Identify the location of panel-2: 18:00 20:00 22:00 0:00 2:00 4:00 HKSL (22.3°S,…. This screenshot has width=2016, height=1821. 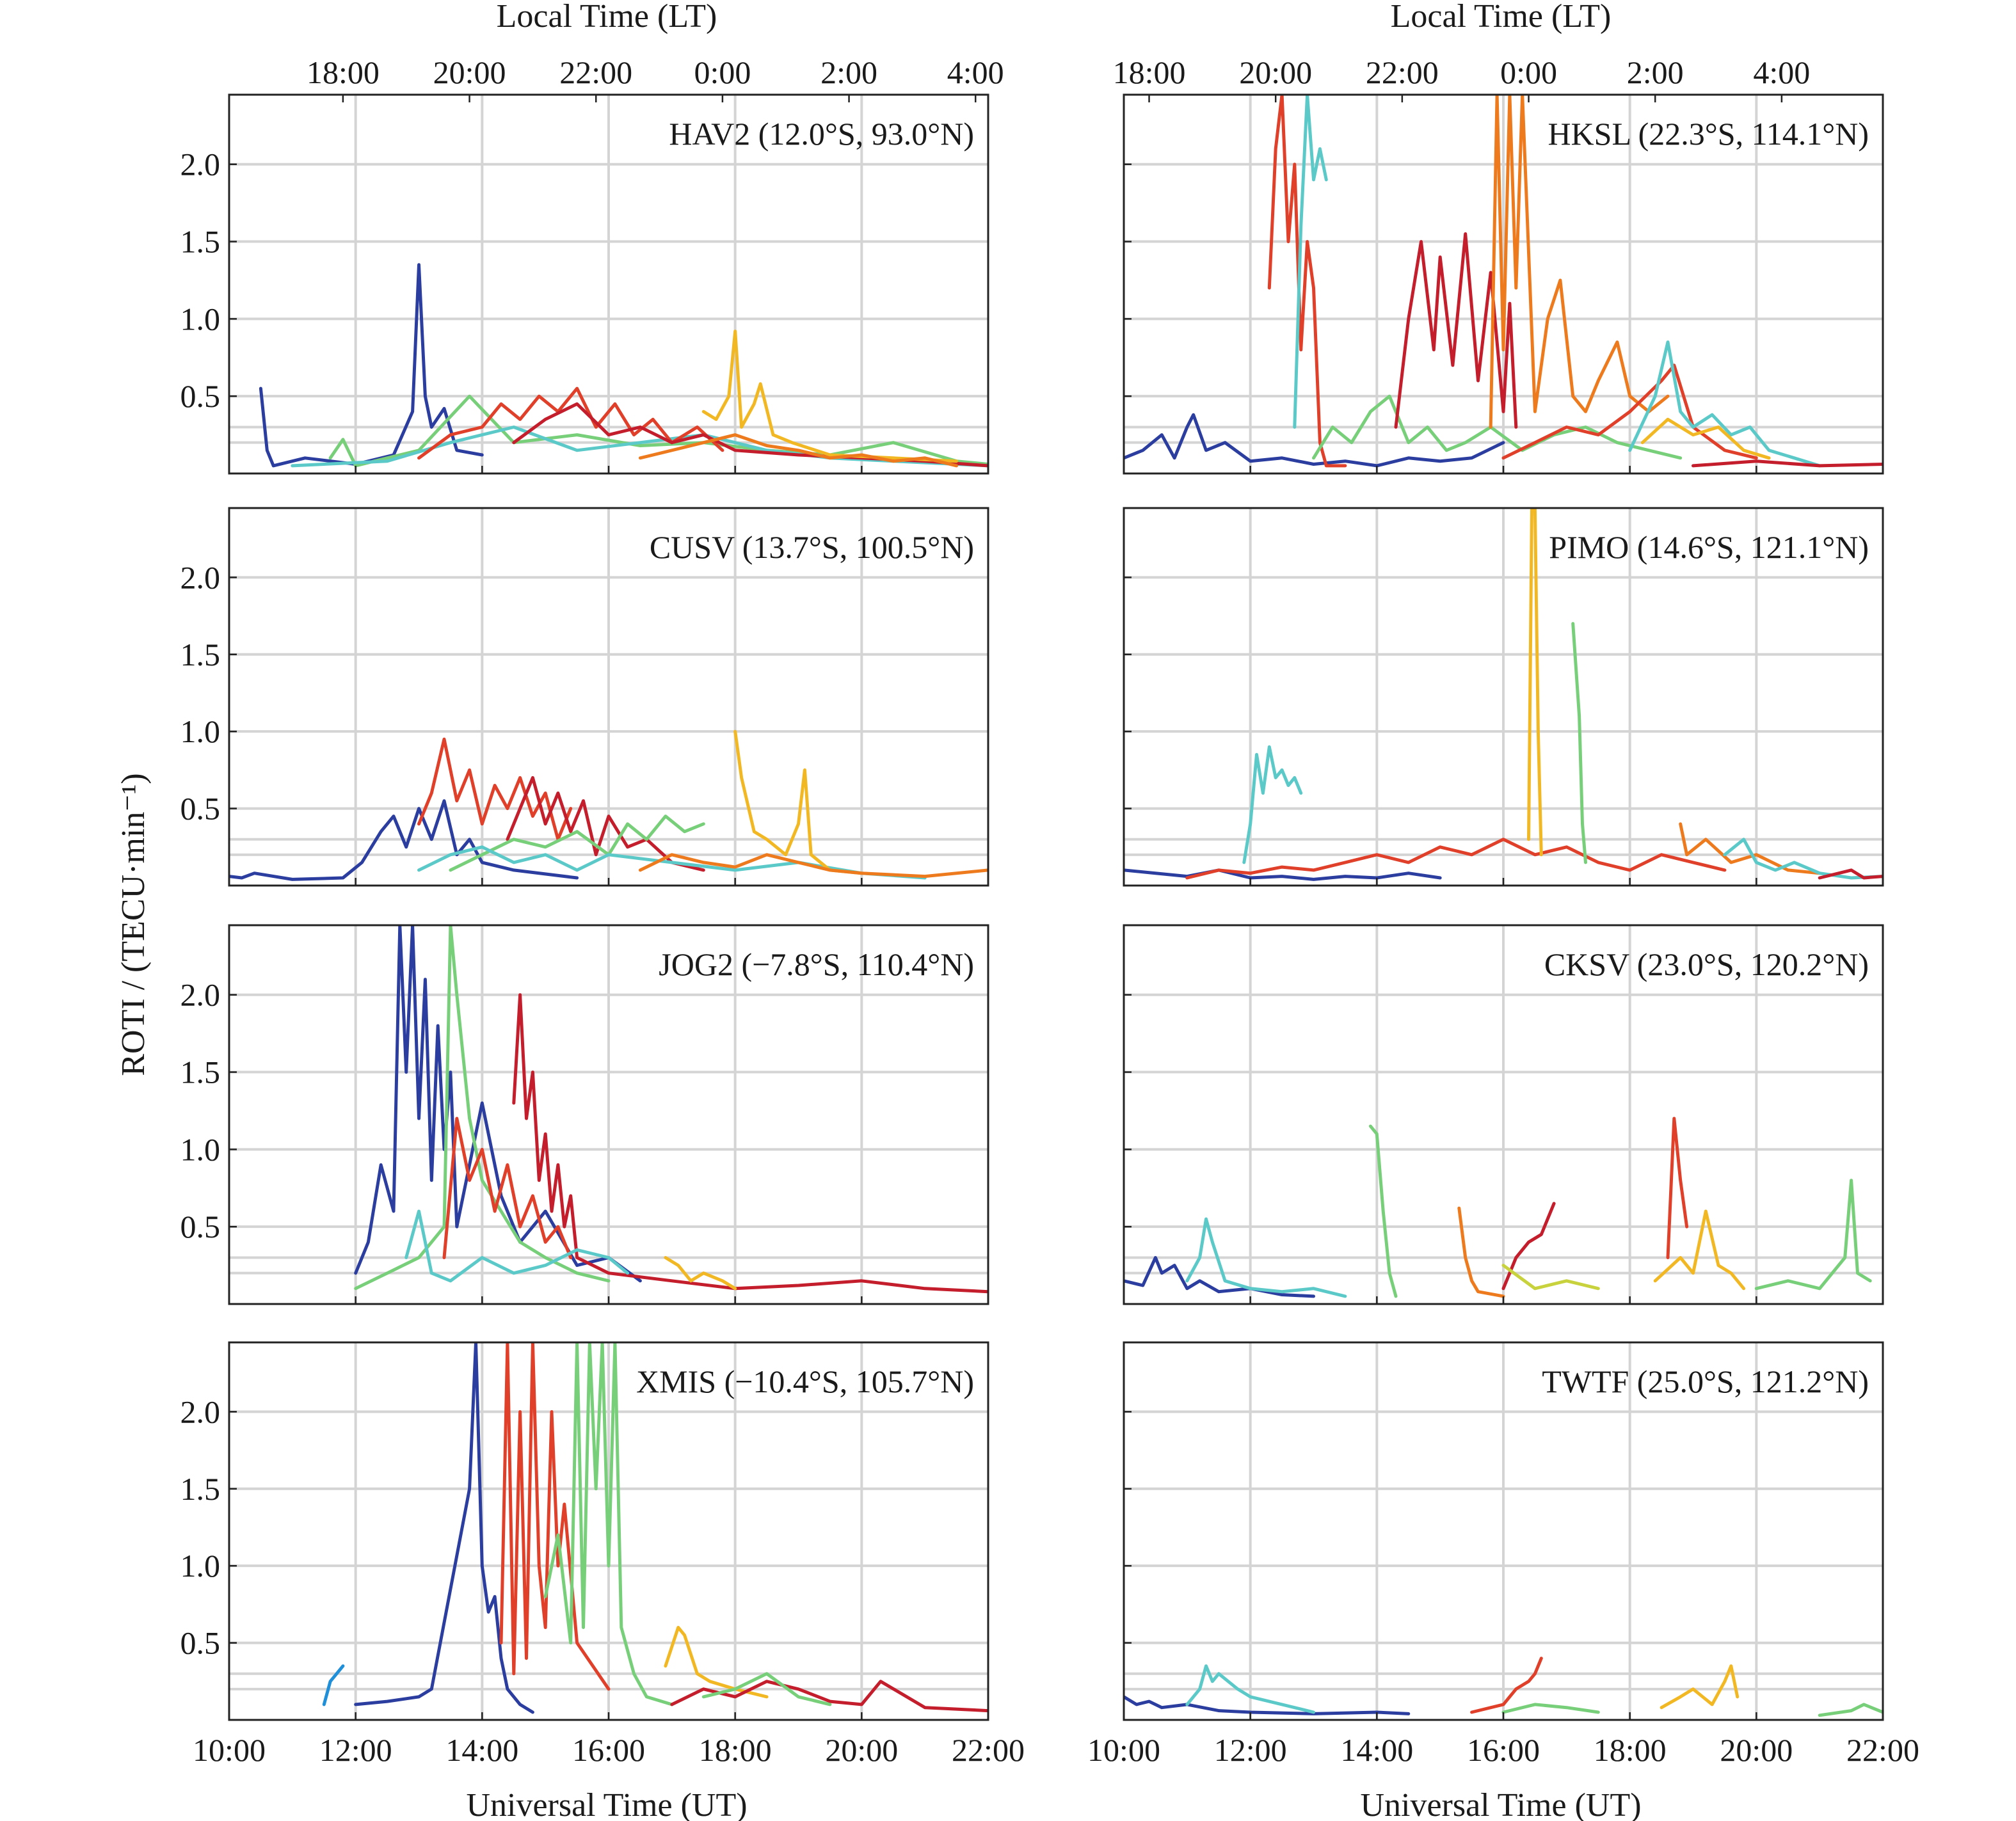
(1498, 264).